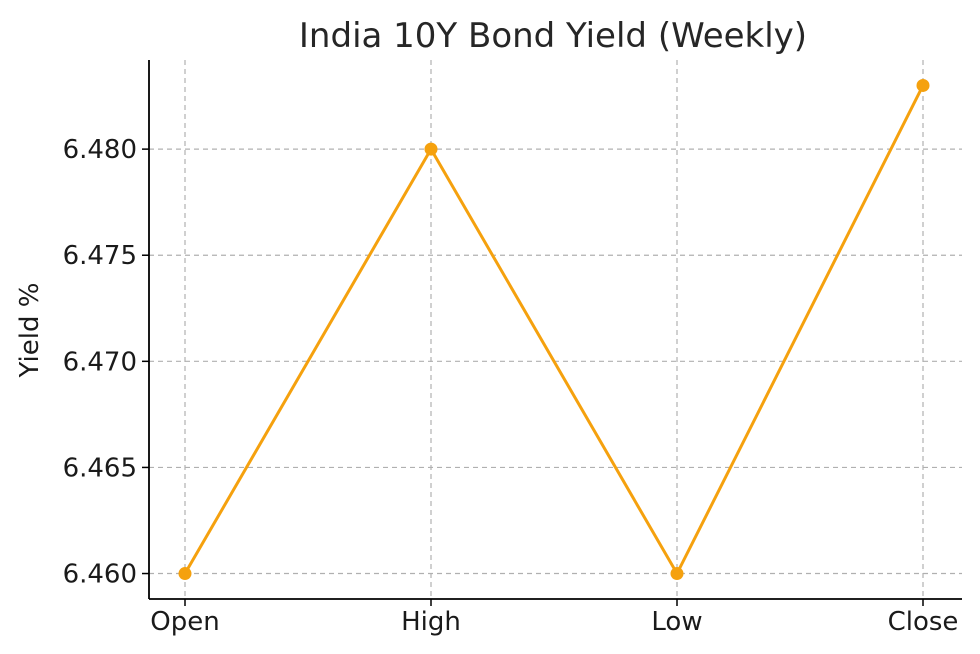 This screenshot has height=654, width=980. What do you see at coordinates (100, 362) in the screenshot?
I see `y-tick-label: 6.470` at bounding box center [100, 362].